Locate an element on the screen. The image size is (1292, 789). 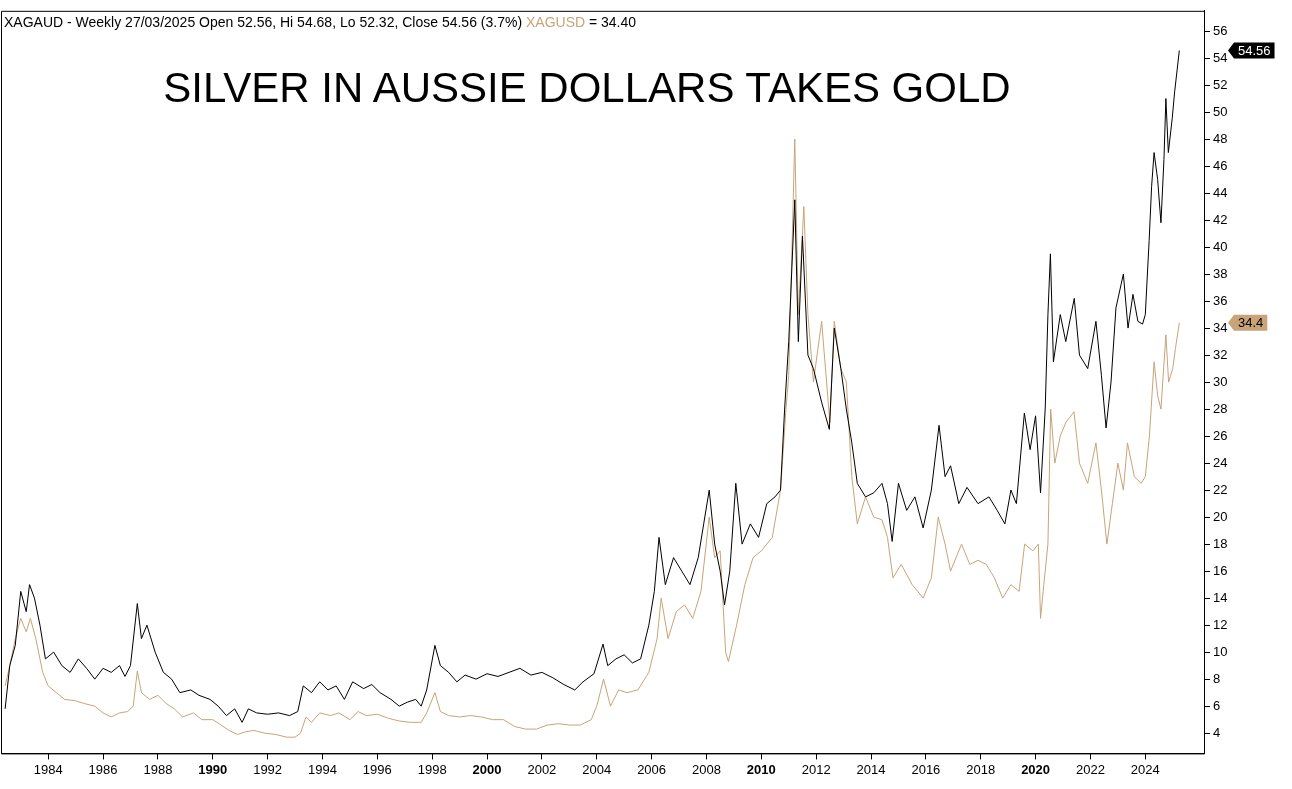
y-tick-label: 34 is located at coordinates (1220, 327).